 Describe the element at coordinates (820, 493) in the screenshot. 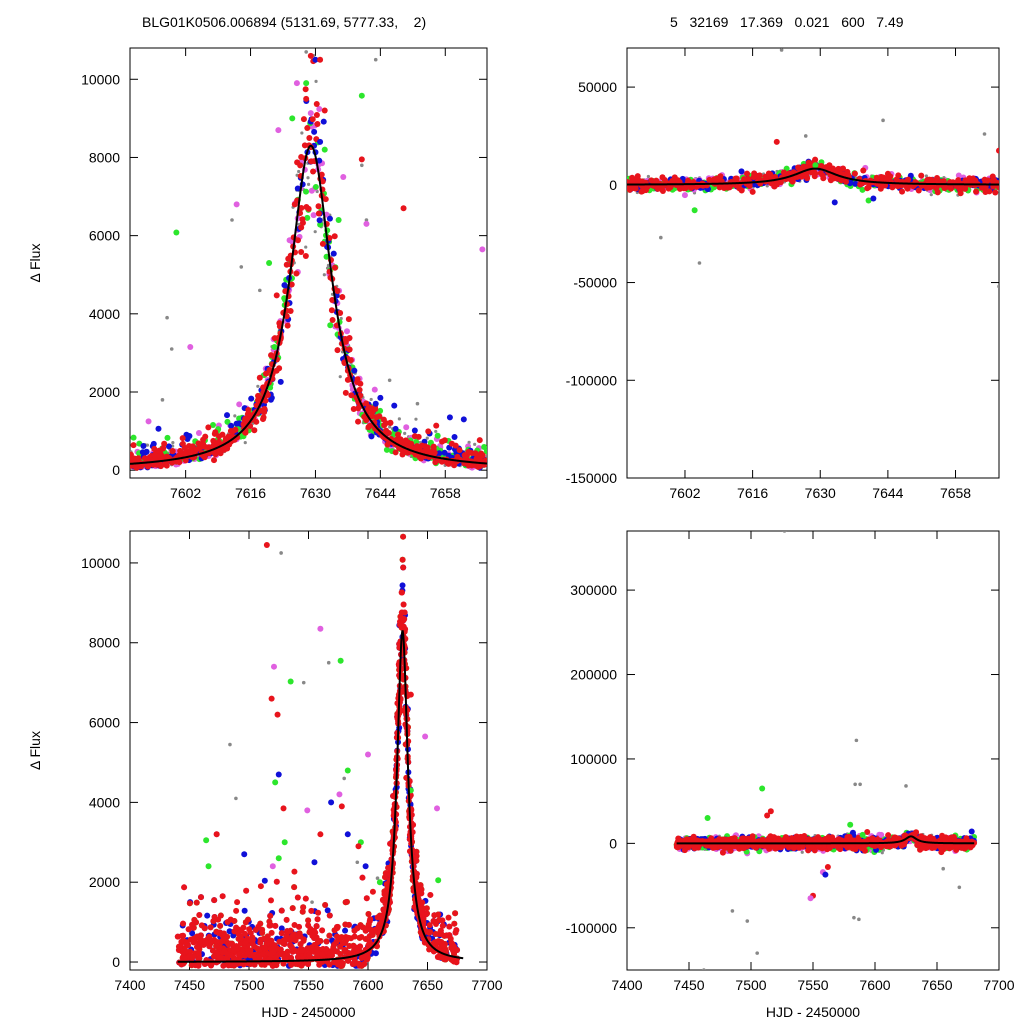

I see `x-tick-label: 7630` at that location.